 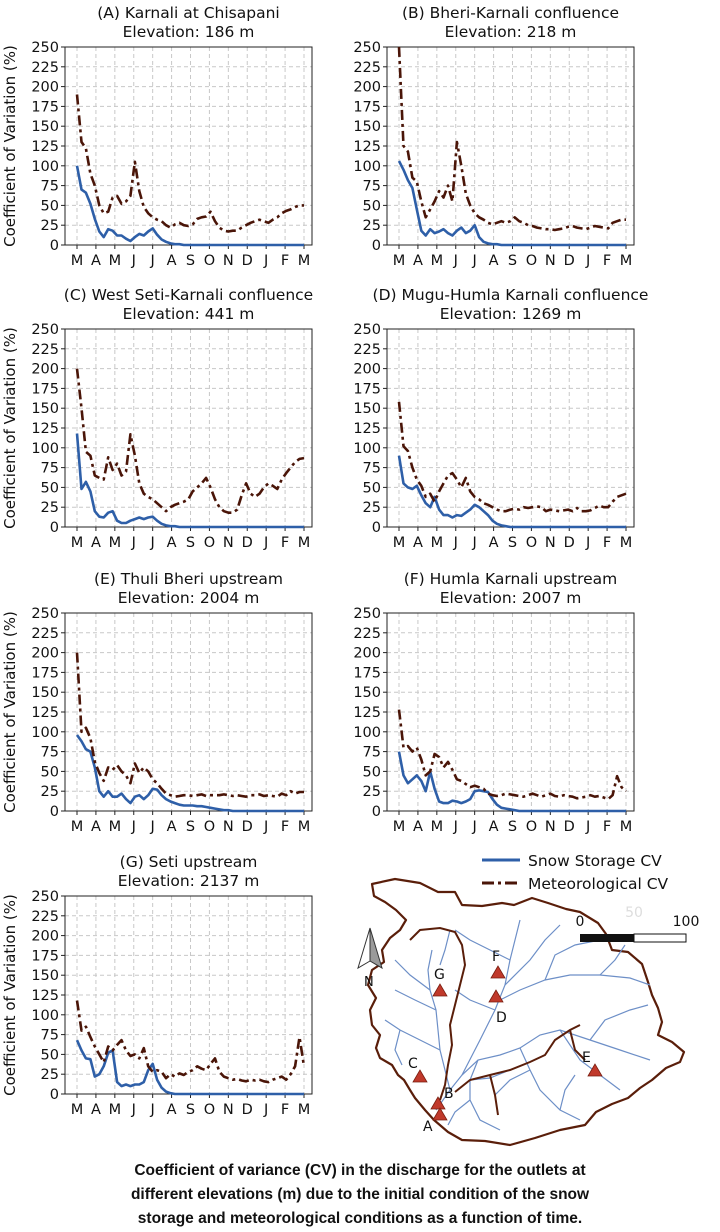 I want to click on chart-title: (C) West Seti-Karnali confluence, so click(x=188, y=295).